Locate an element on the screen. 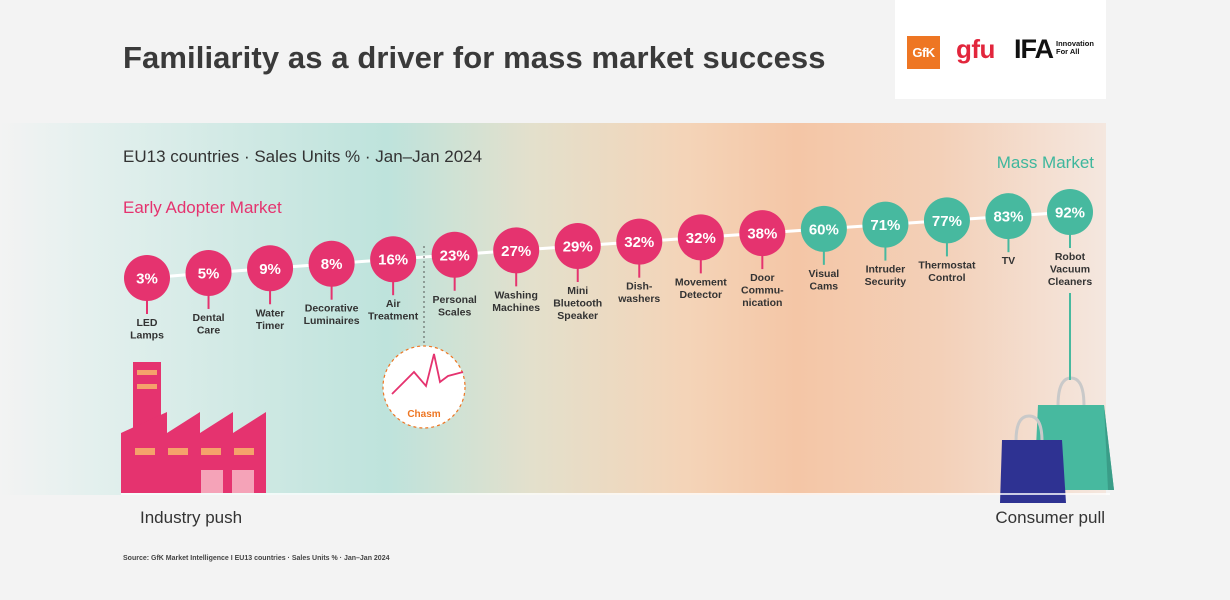  data-point: 3% LED Lamps is located at coordinates (147, 298).